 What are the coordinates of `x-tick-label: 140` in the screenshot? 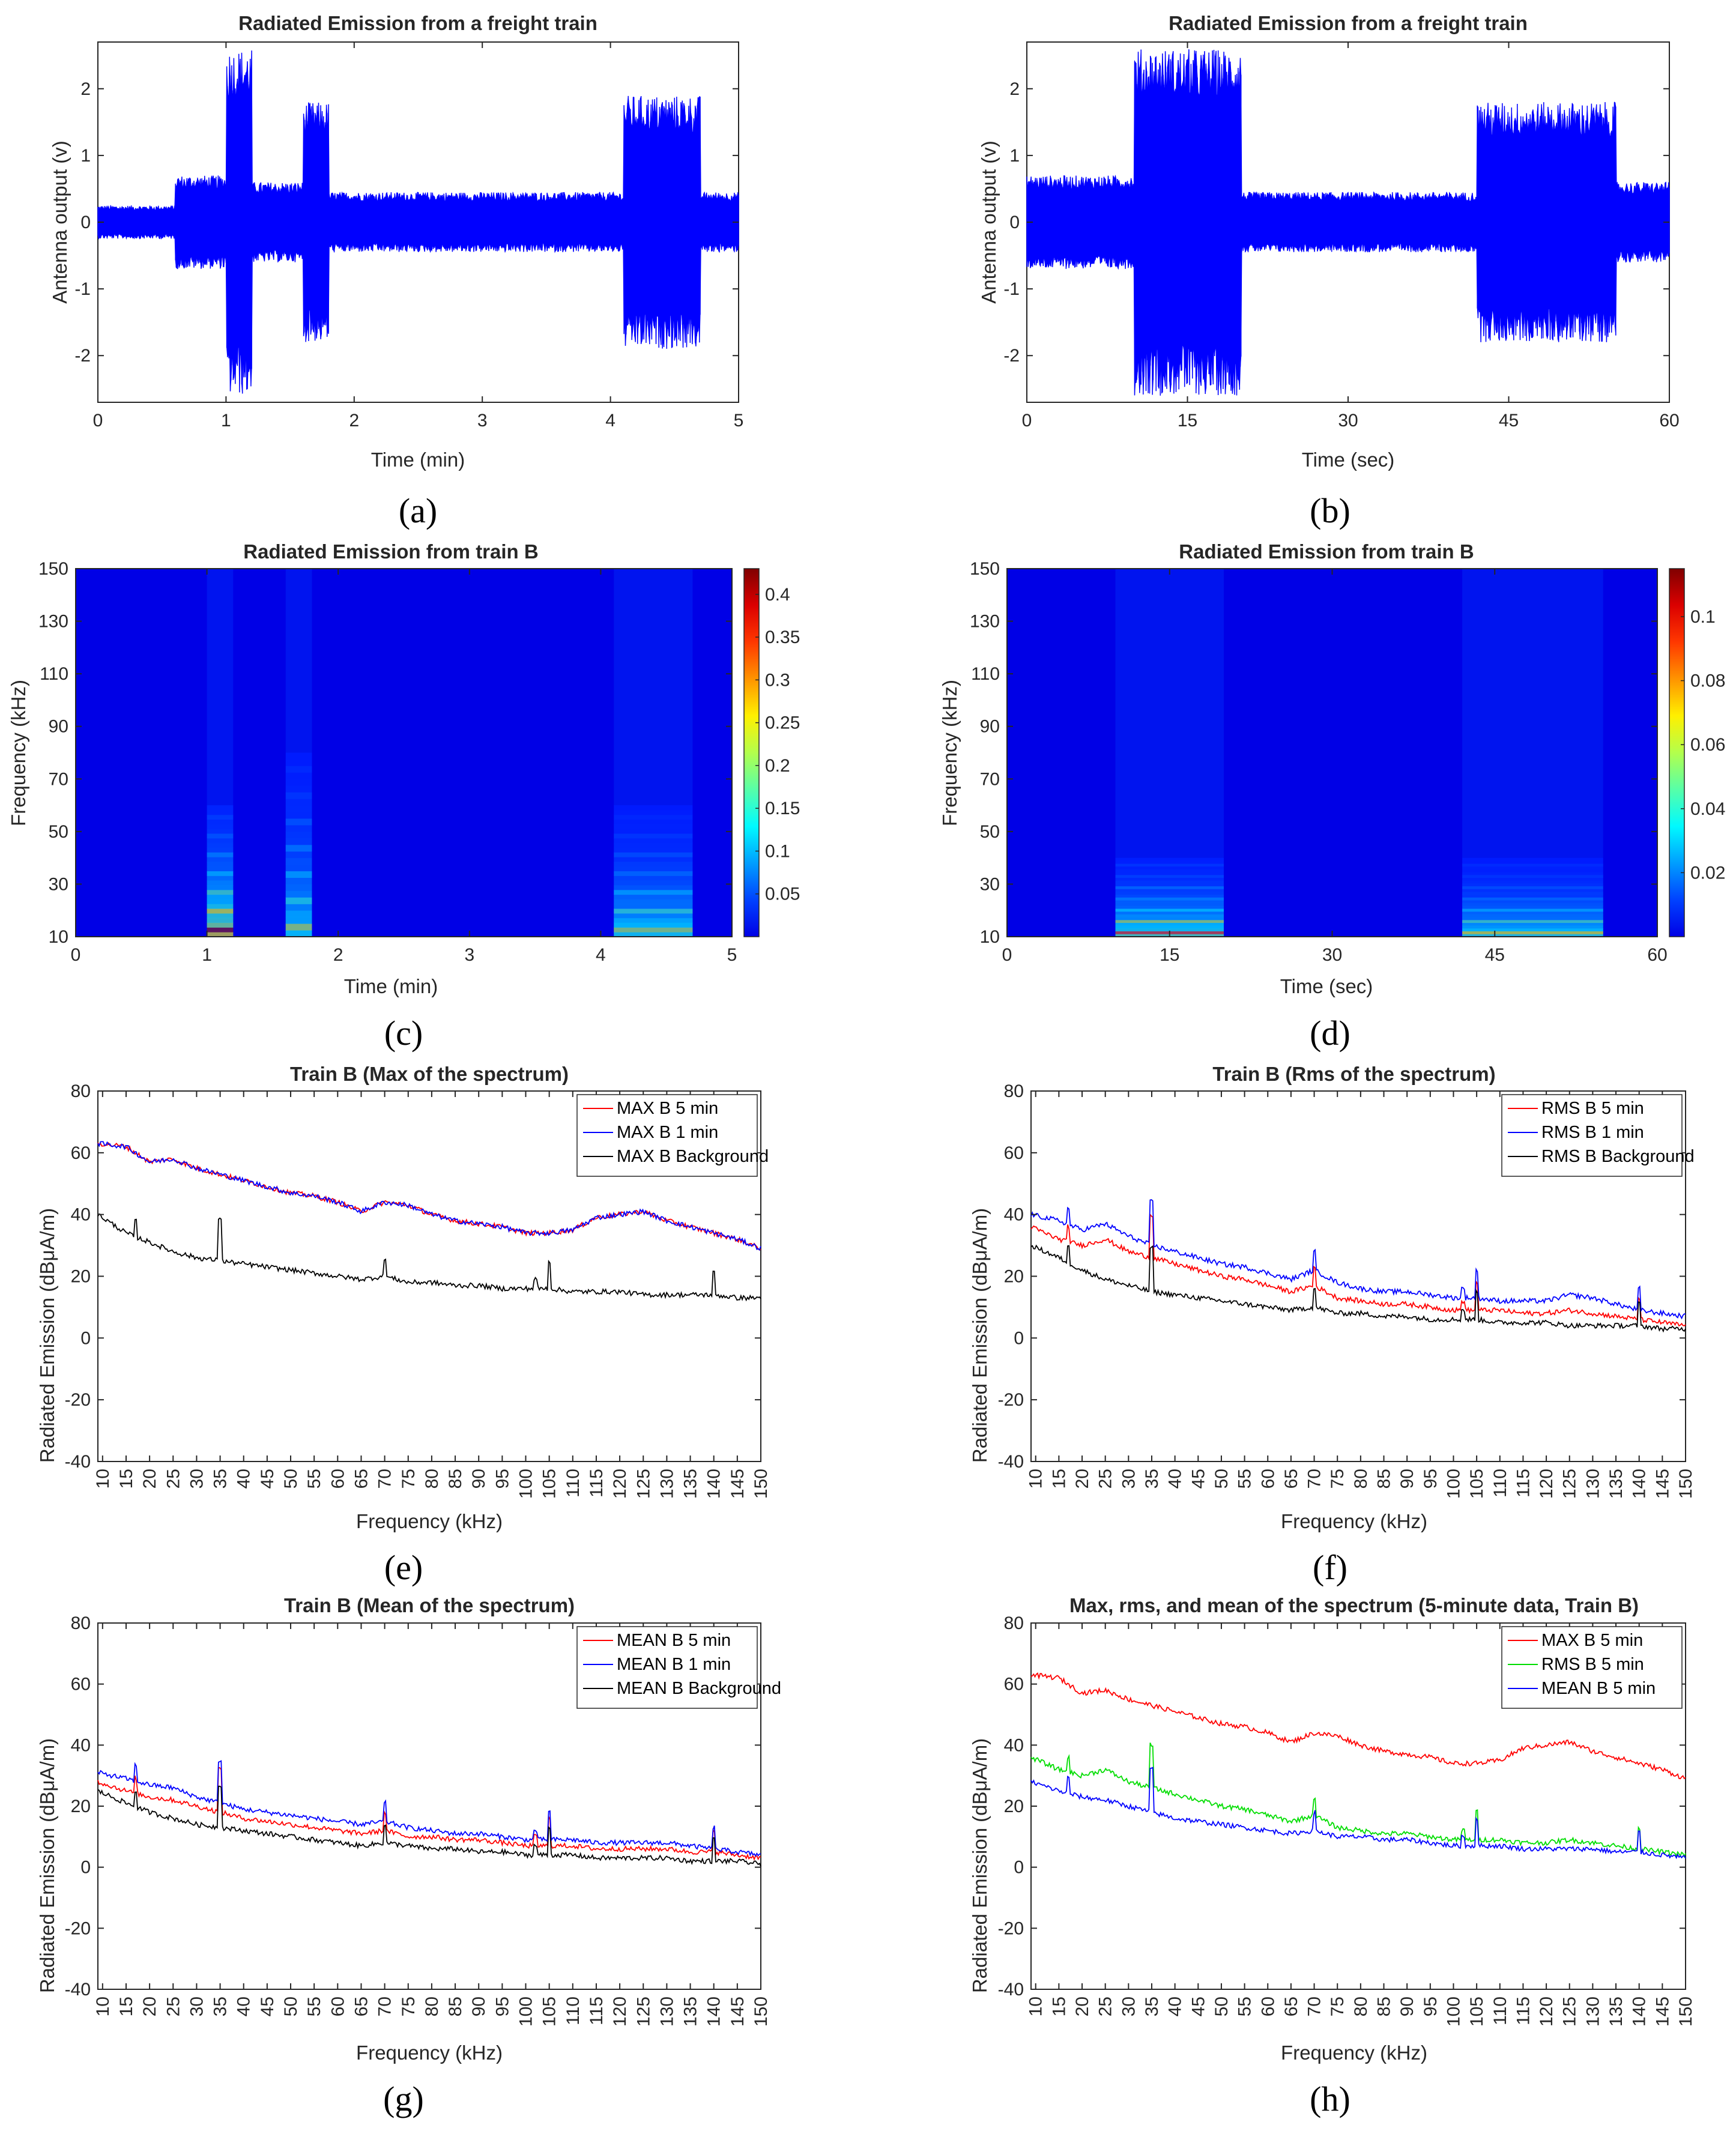 It's located at (714, 1484).